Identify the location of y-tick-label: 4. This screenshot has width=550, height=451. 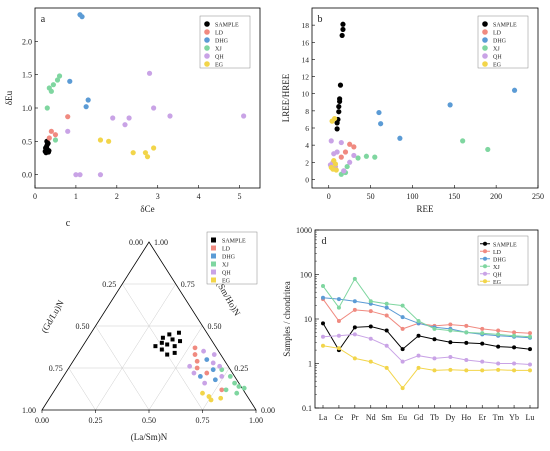
(307, 145).